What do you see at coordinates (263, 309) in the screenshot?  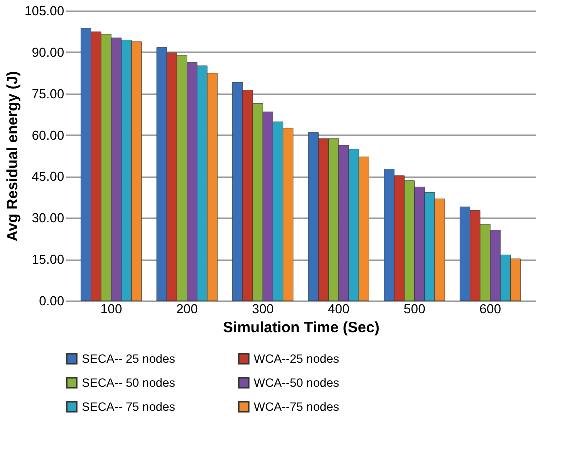 I see `x-tick-label: 300` at bounding box center [263, 309].